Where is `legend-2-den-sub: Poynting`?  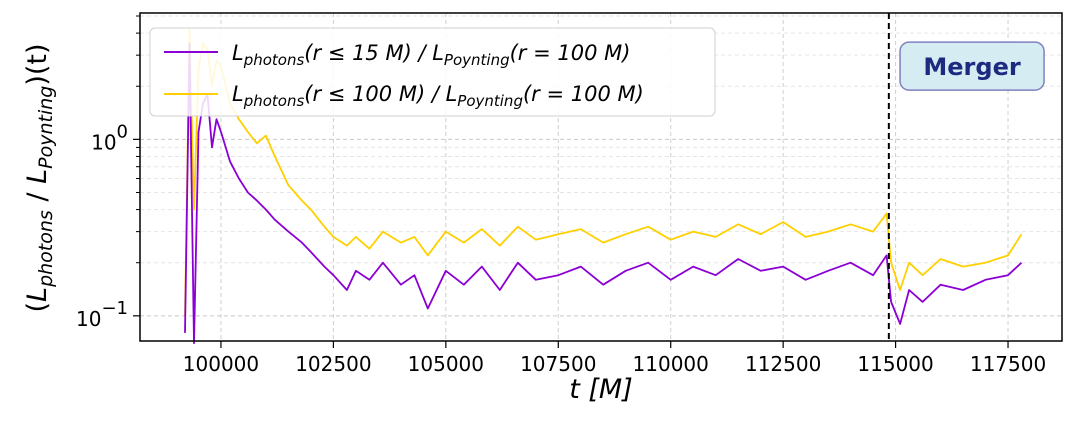
legend-2-den-sub: Poynting is located at coordinates (490, 101).